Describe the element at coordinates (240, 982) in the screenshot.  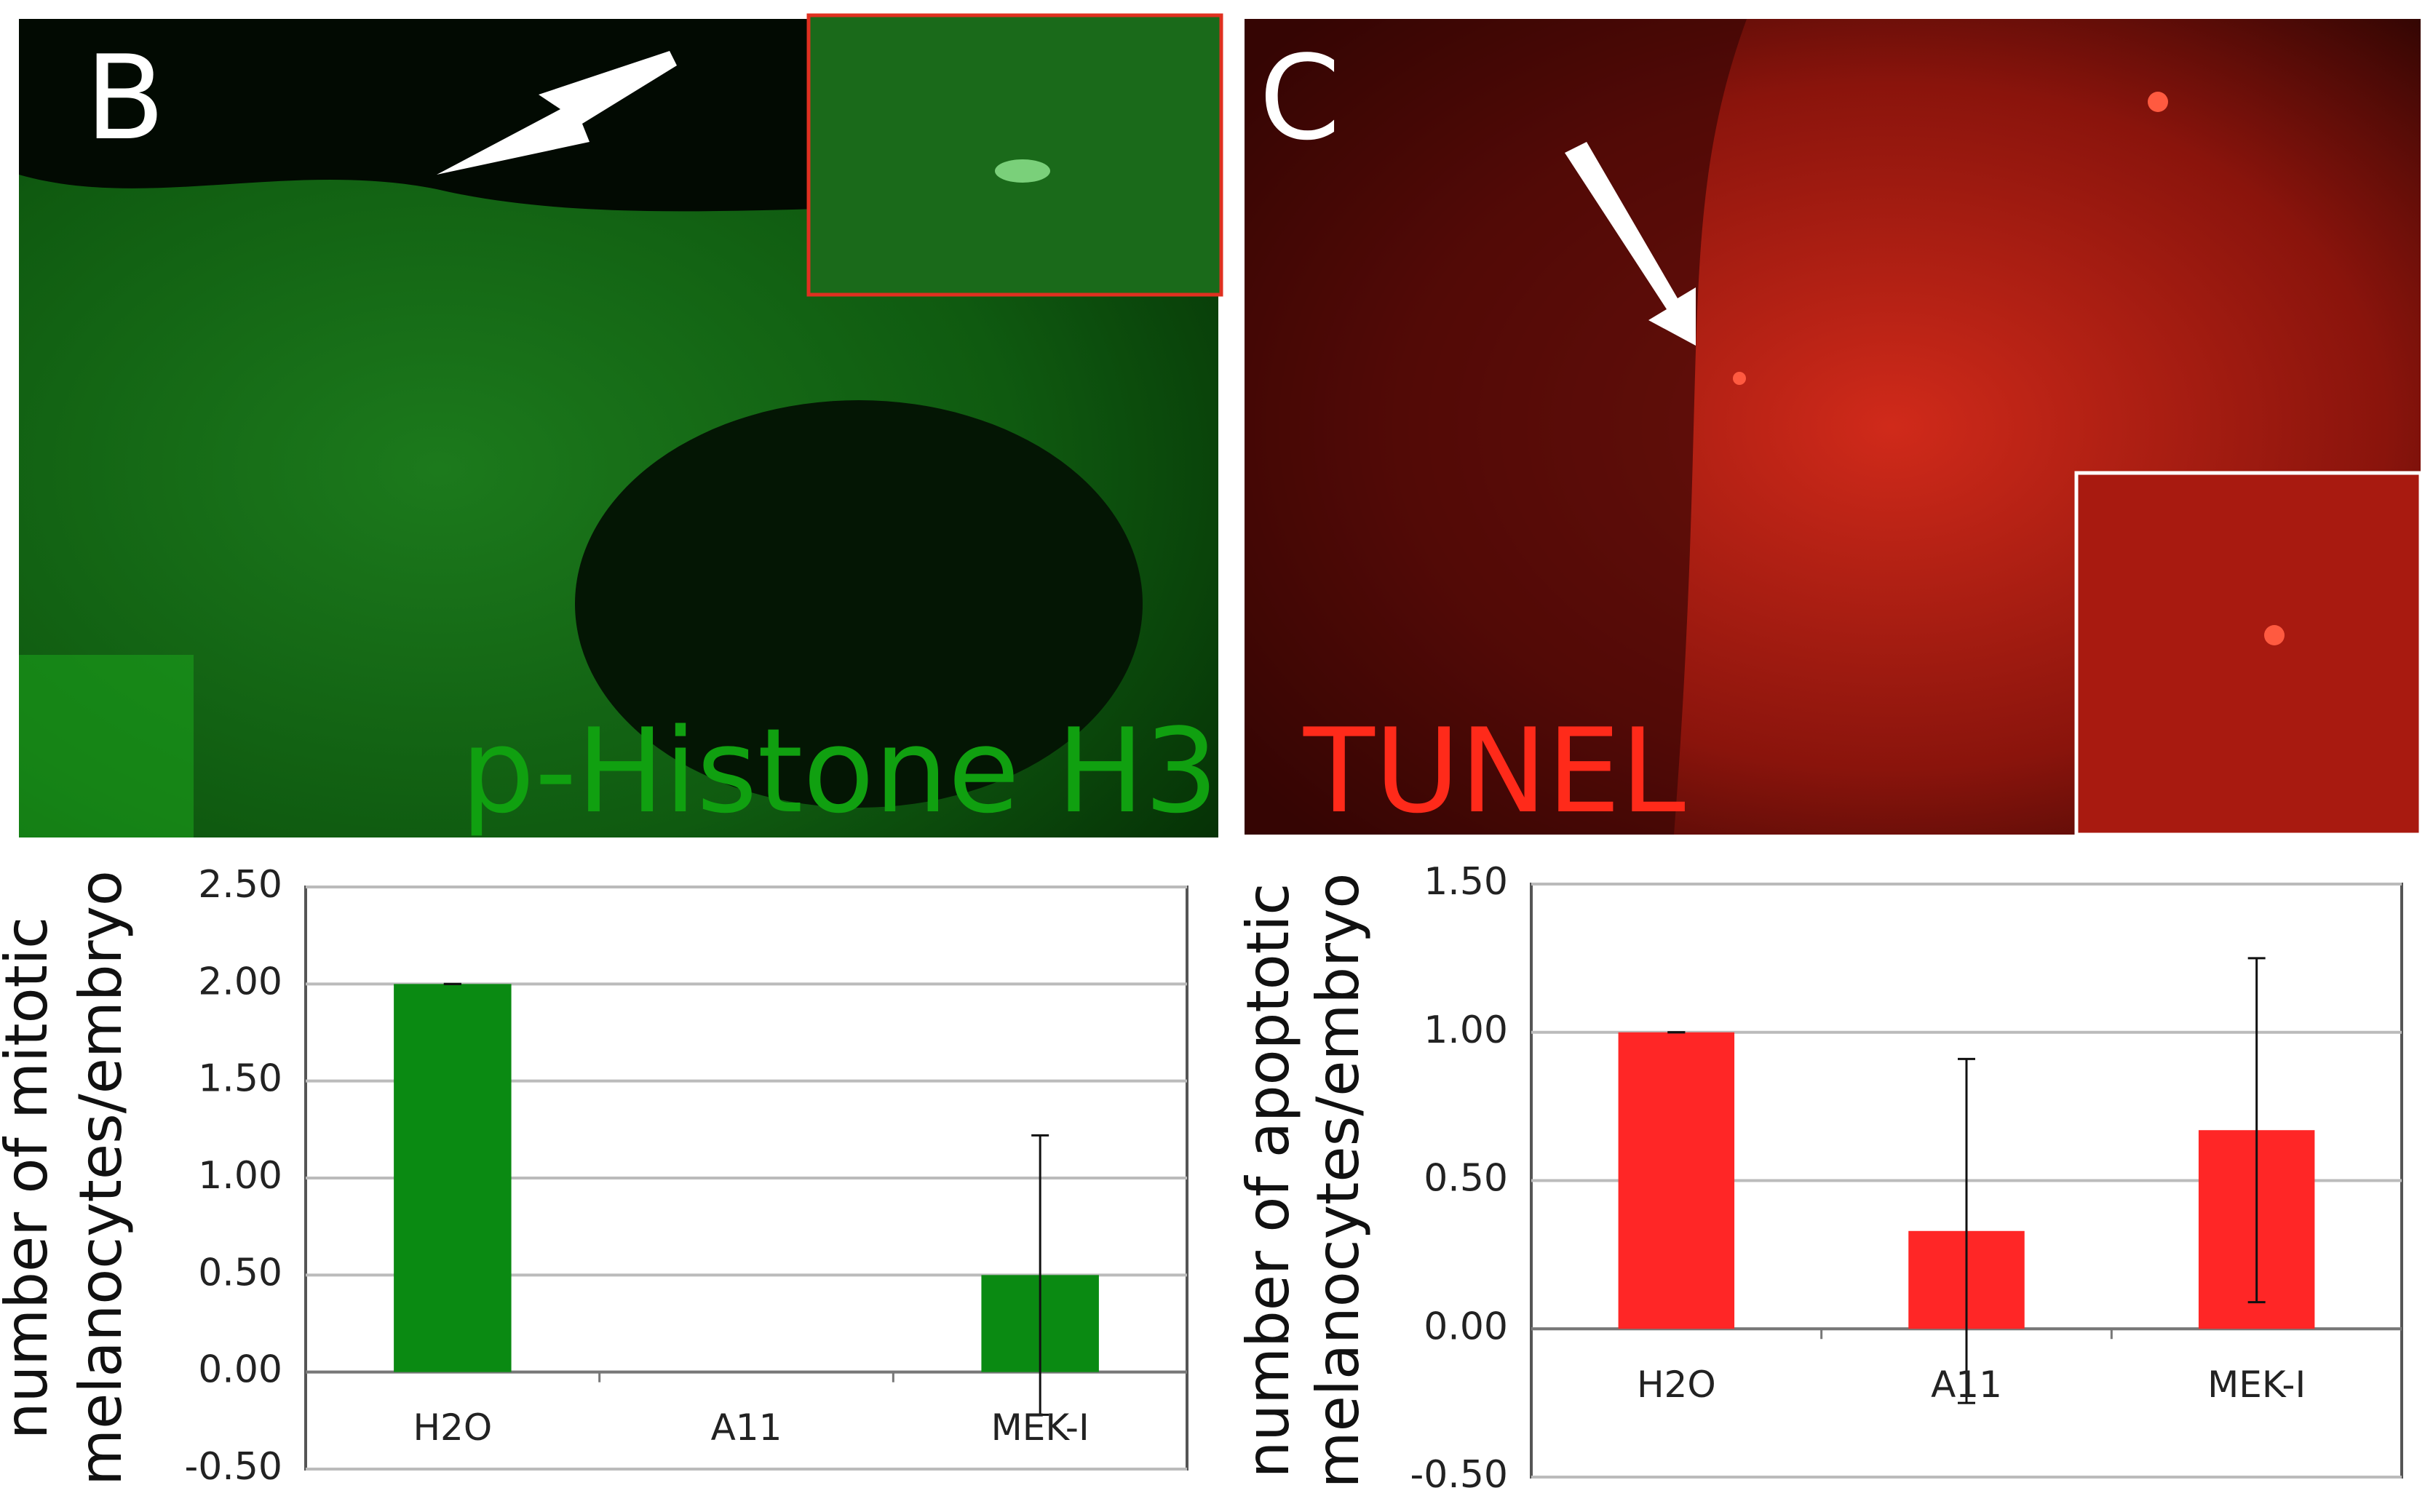
I see `y-tick-label: 2.00` at that location.